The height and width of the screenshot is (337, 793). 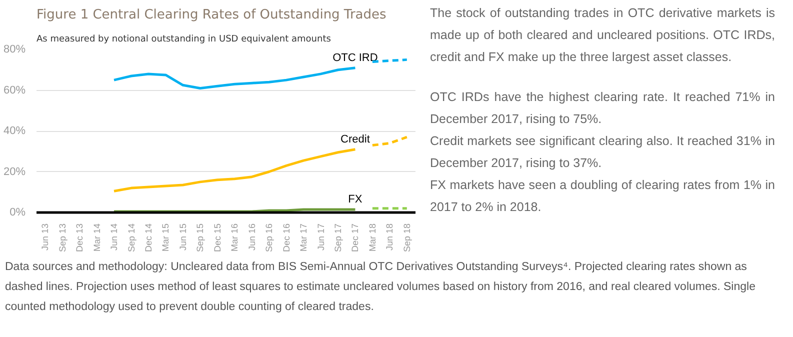 I want to click on x-tick-label: Sep 14, so click(x=131, y=237).